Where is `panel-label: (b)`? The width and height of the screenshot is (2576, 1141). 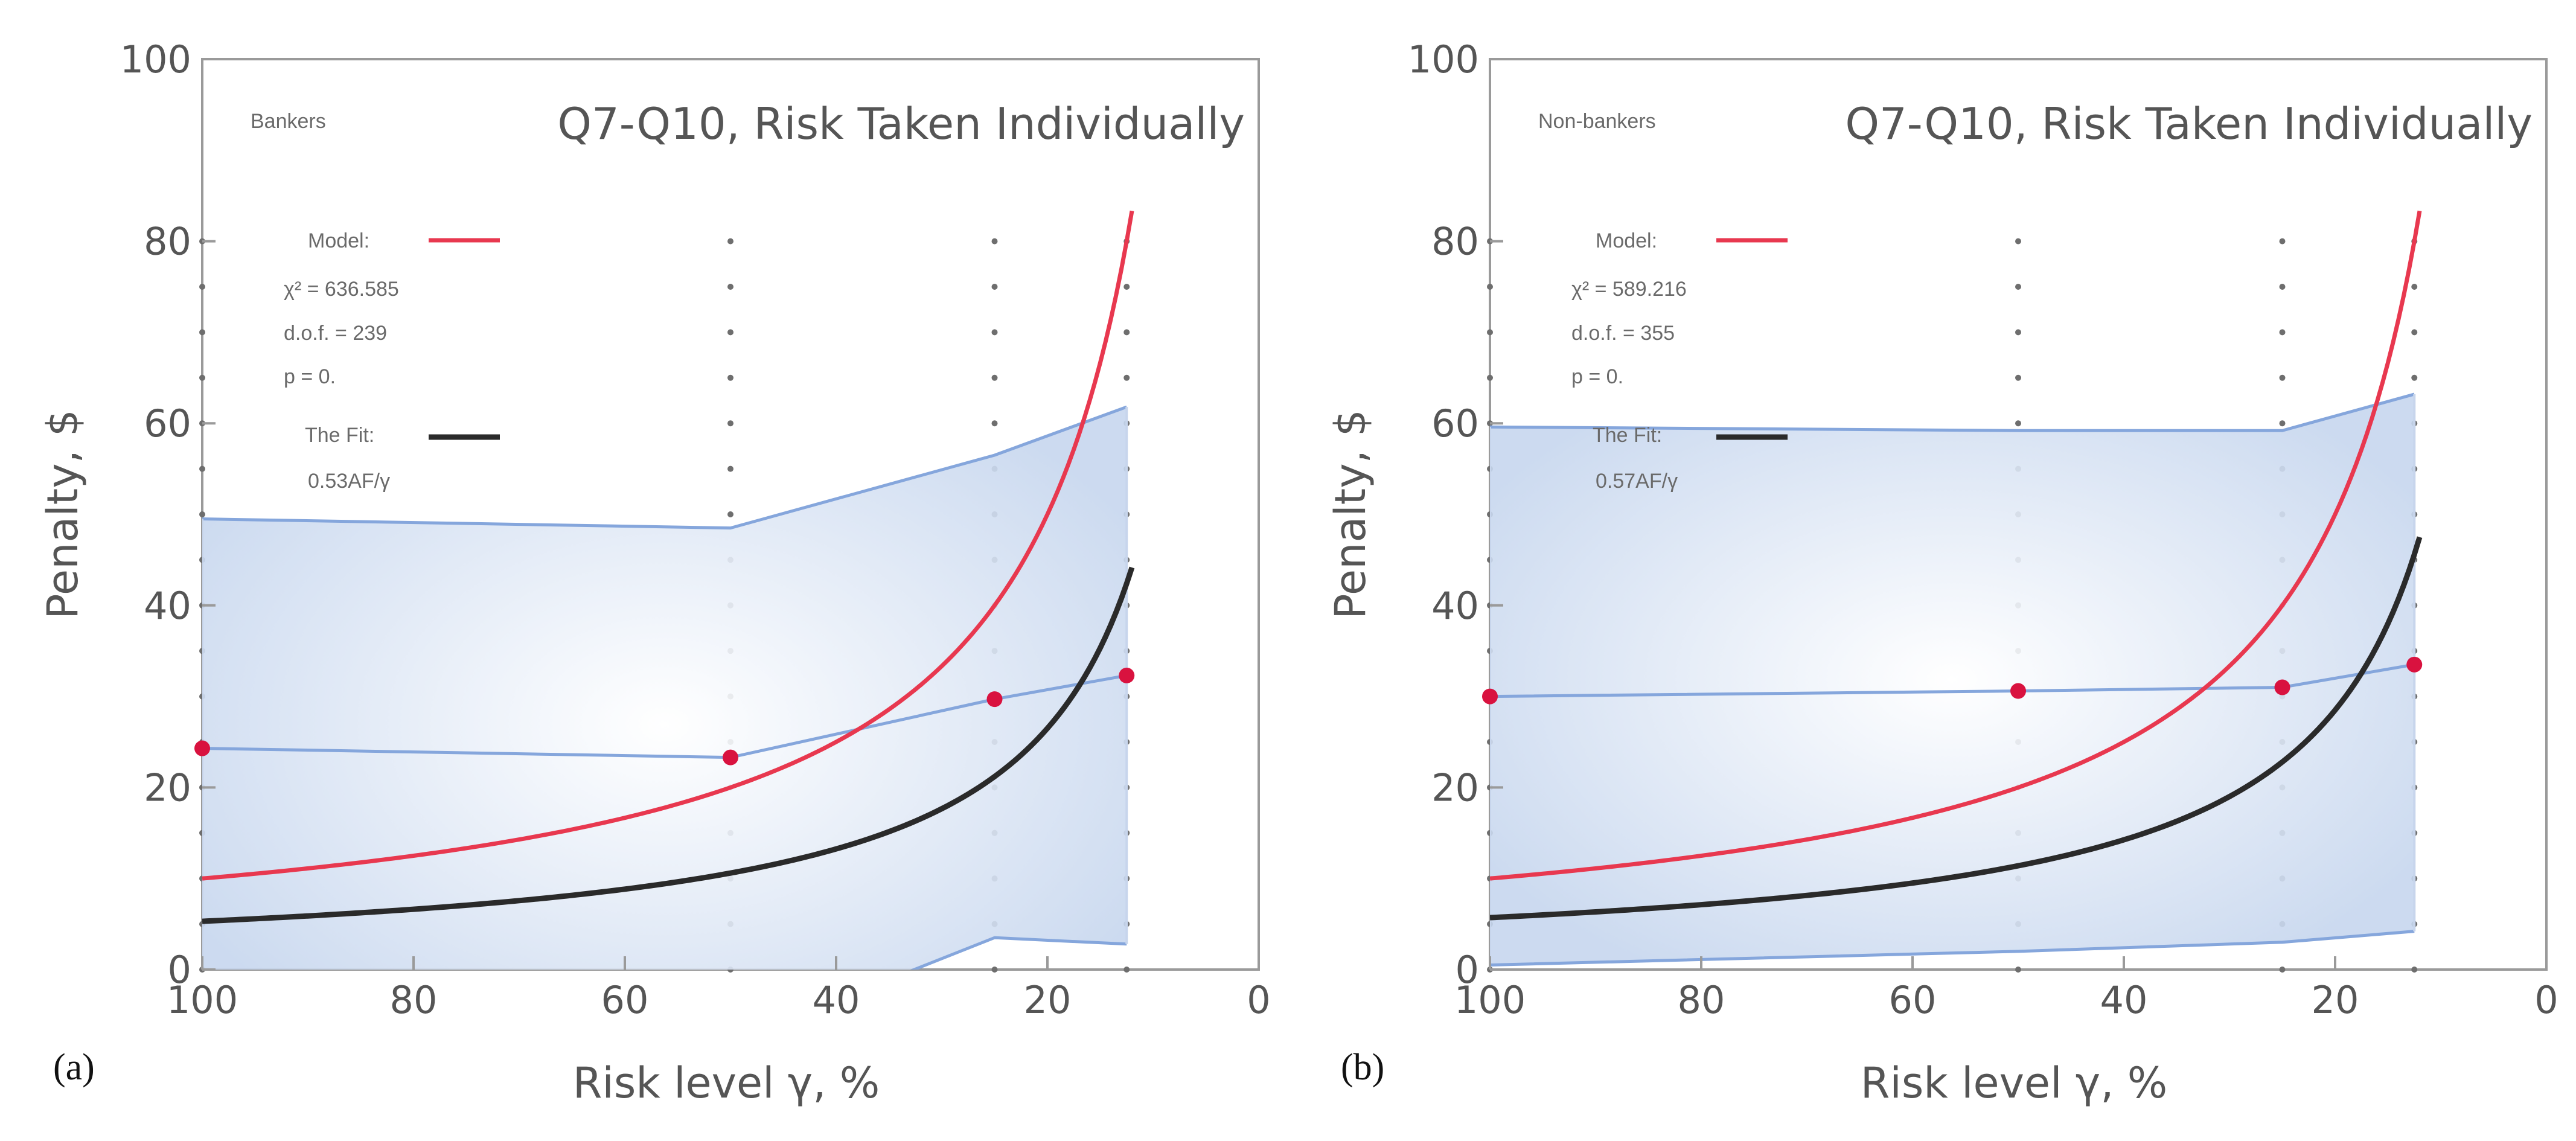
panel-label: (b) is located at coordinates (1363, 1067).